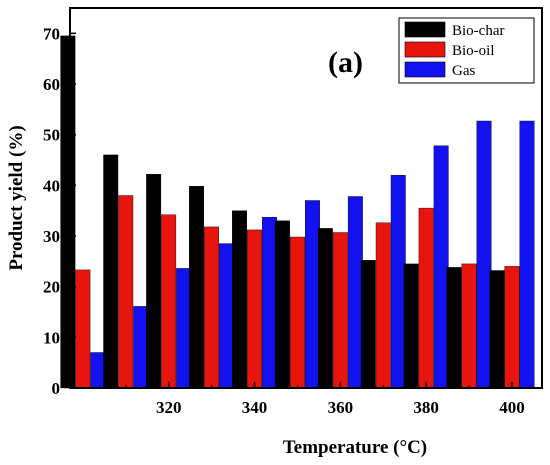 Image resolution: width=550 pixels, height=465 pixels. Describe the element at coordinates (51, 287) in the screenshot. I see `y-tick-label-20: 20` at that location.